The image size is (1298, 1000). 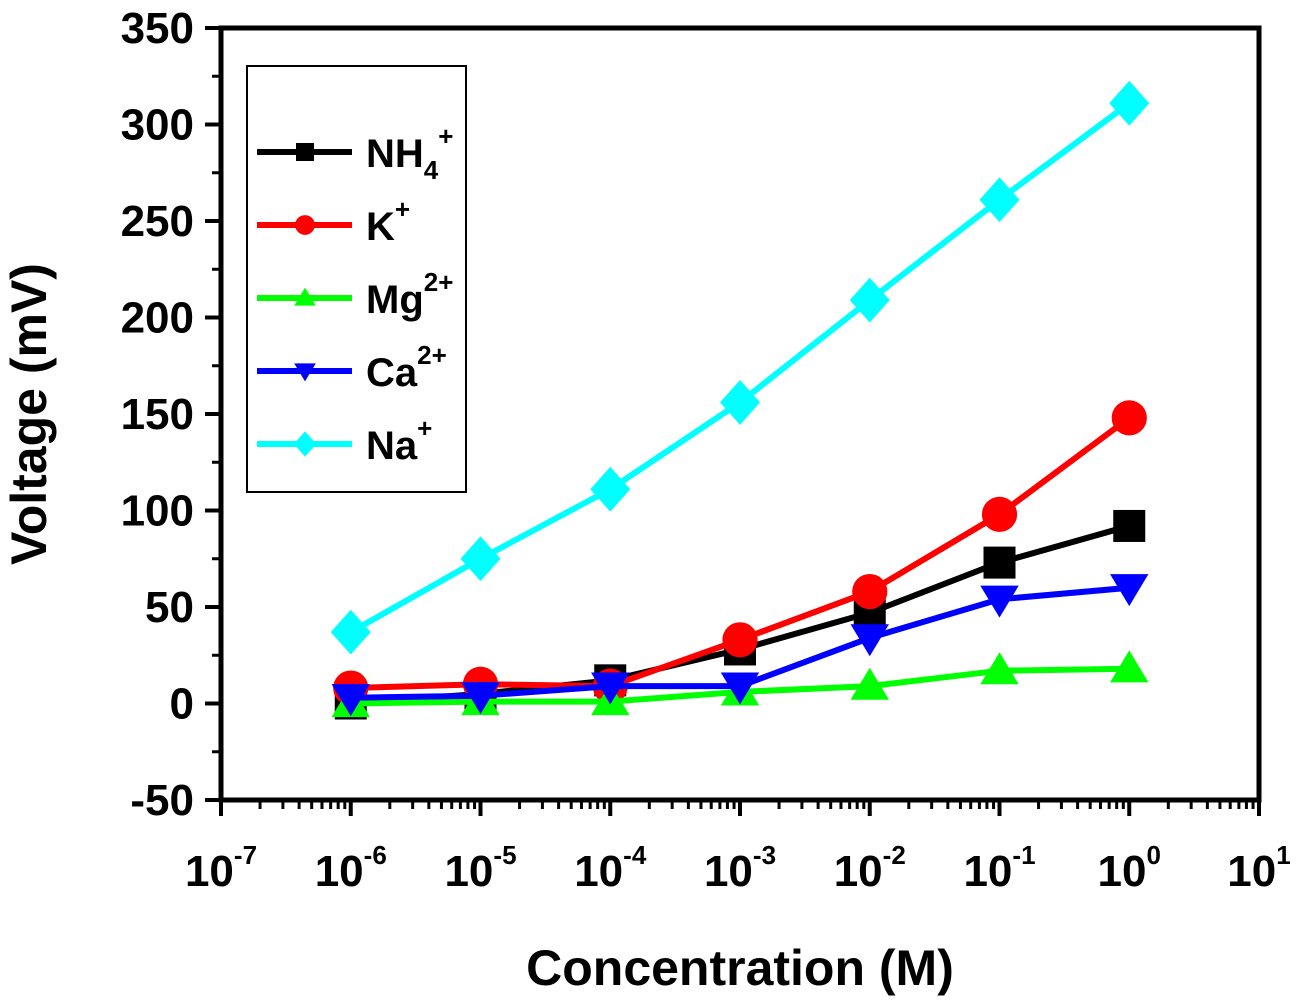 I want to click on x-major-ticks: 10⁻⁷ 10⁻⁶ 10⁻⁵ 10⁻⁴ 10⁻³ 10⁻² 10⁻¹ 10⁰ 10¹, so click(x=738, y=848).